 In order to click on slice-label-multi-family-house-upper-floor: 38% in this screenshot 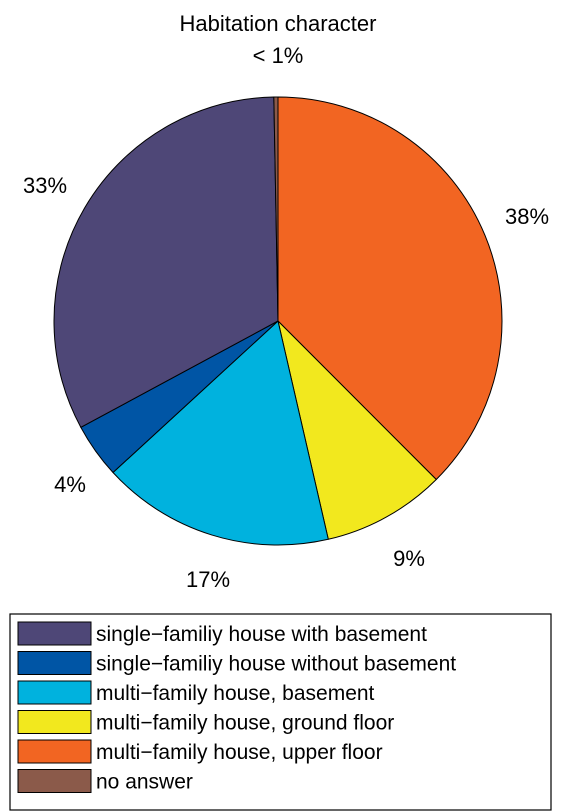, I will do `click(527, 216)`.